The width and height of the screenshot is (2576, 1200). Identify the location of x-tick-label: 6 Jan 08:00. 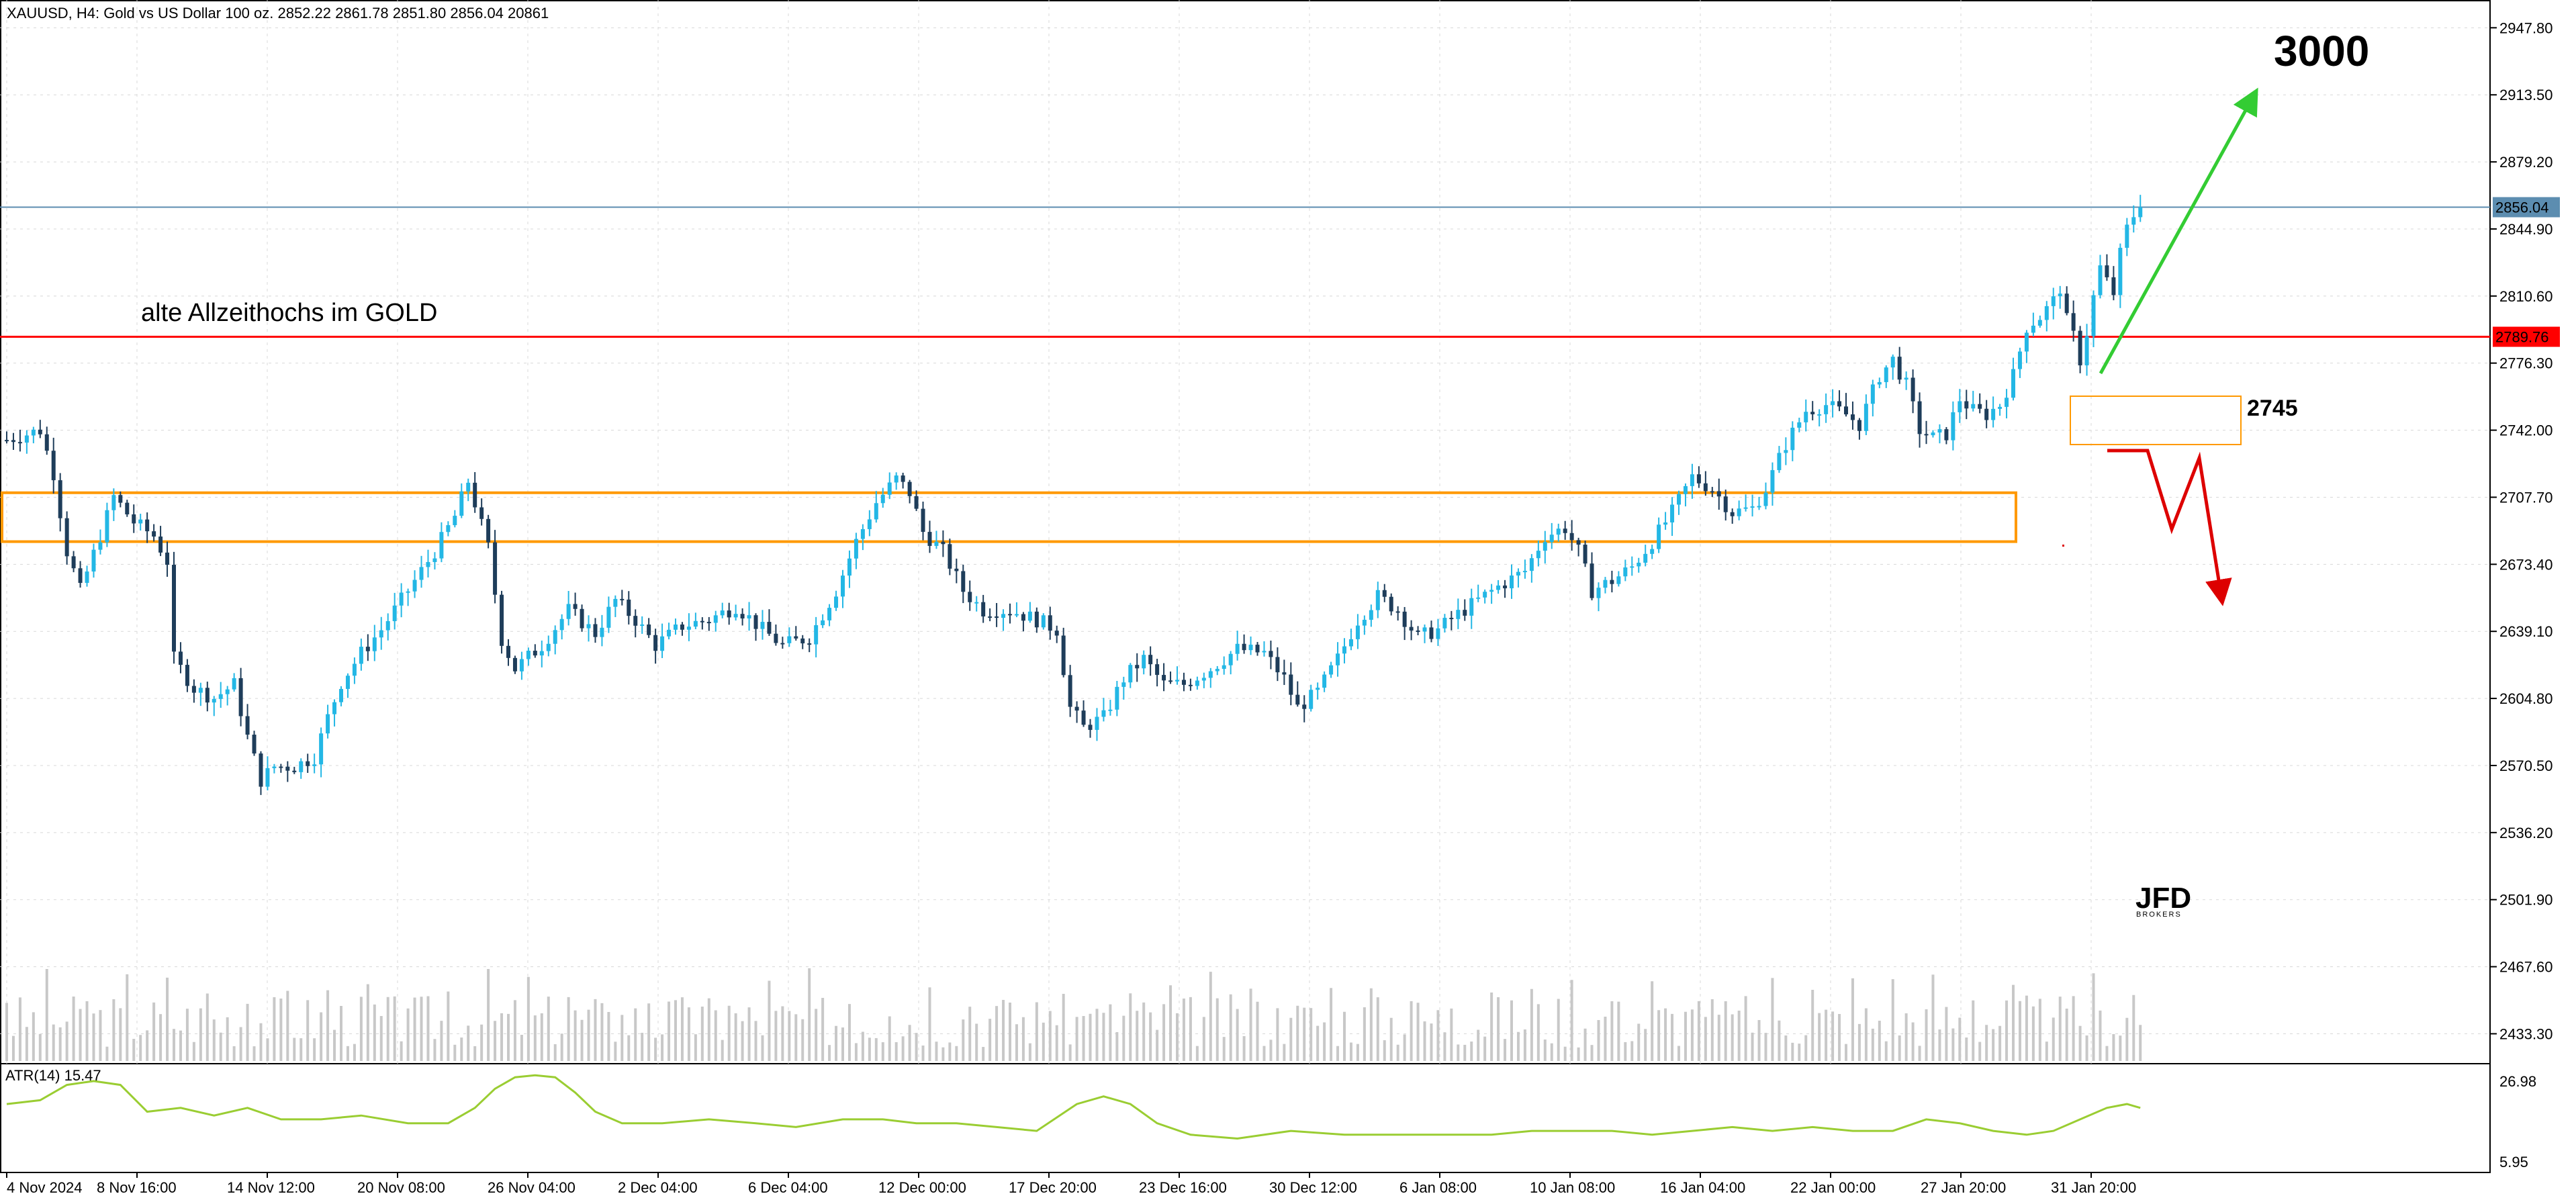
(1438, 1188).